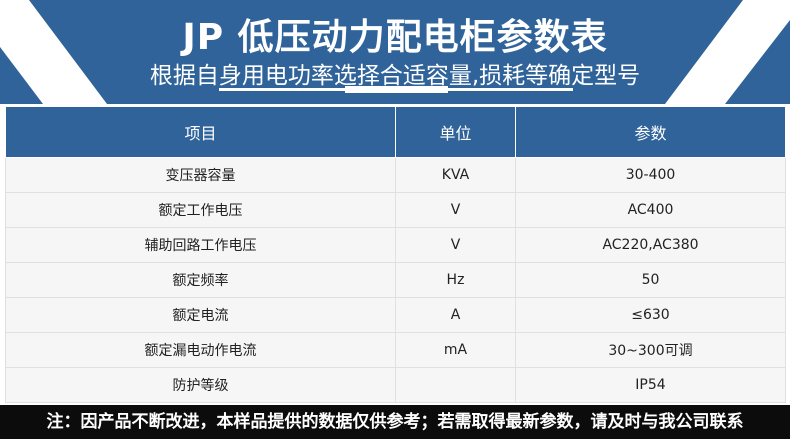 This screenshot has height=439, width=790. Describe the element at coordinates (200, 245) in the screenshot. I see `cell-item: 辅助回路工作电压` at that location.